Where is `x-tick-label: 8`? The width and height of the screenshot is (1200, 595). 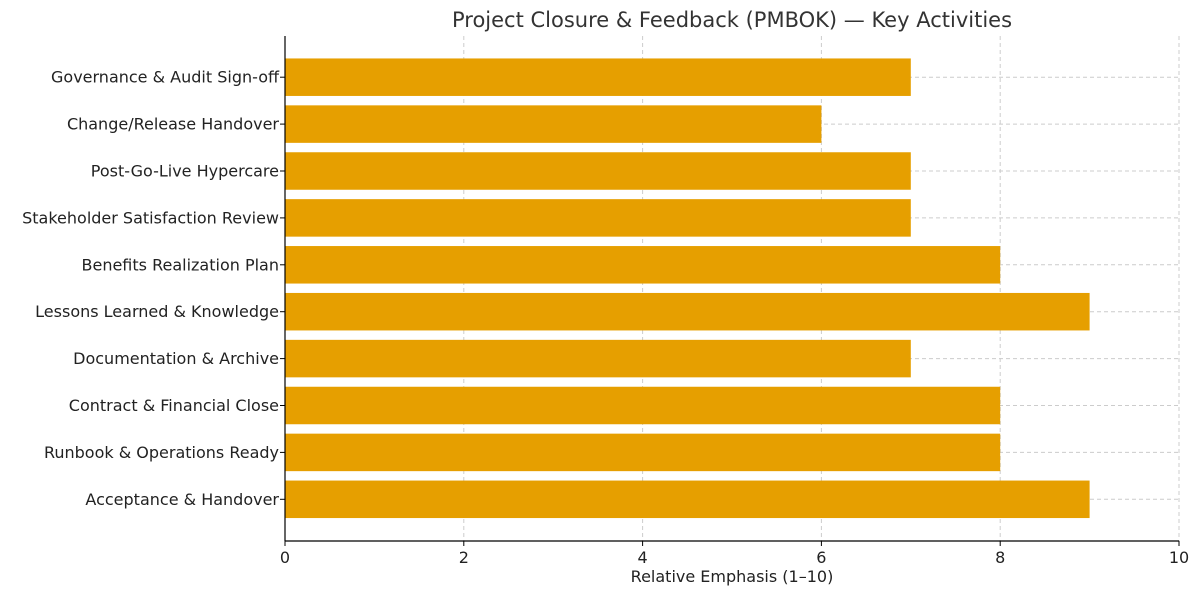
x-tick-label: 8 is located at coordinates (1000, 557).